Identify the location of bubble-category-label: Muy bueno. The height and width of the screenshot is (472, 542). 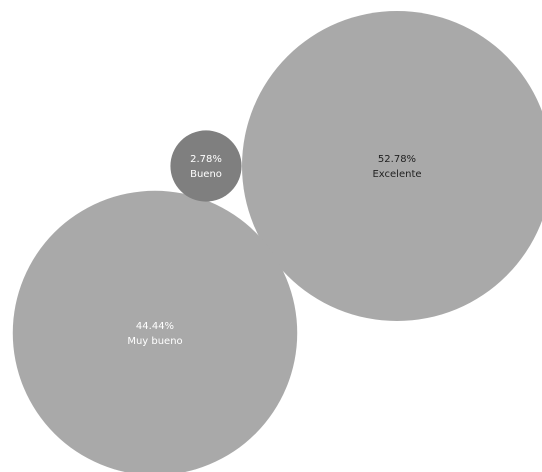
(154, 341).